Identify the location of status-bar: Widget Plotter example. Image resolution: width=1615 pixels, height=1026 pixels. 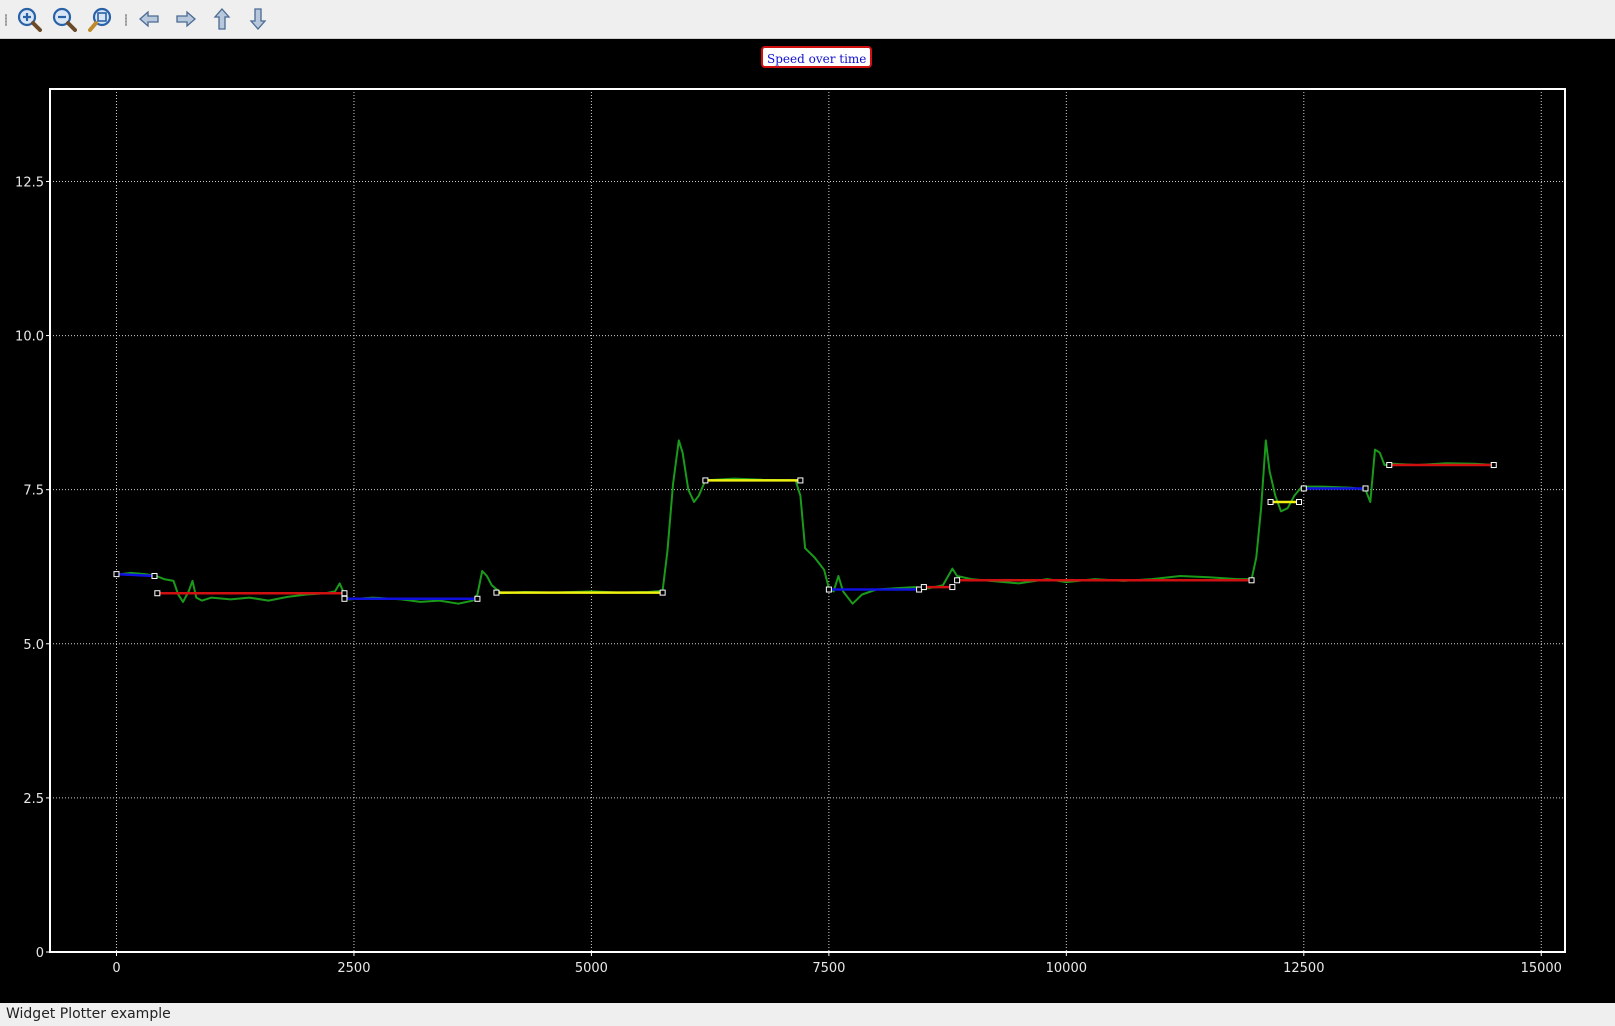
(807, 1014).